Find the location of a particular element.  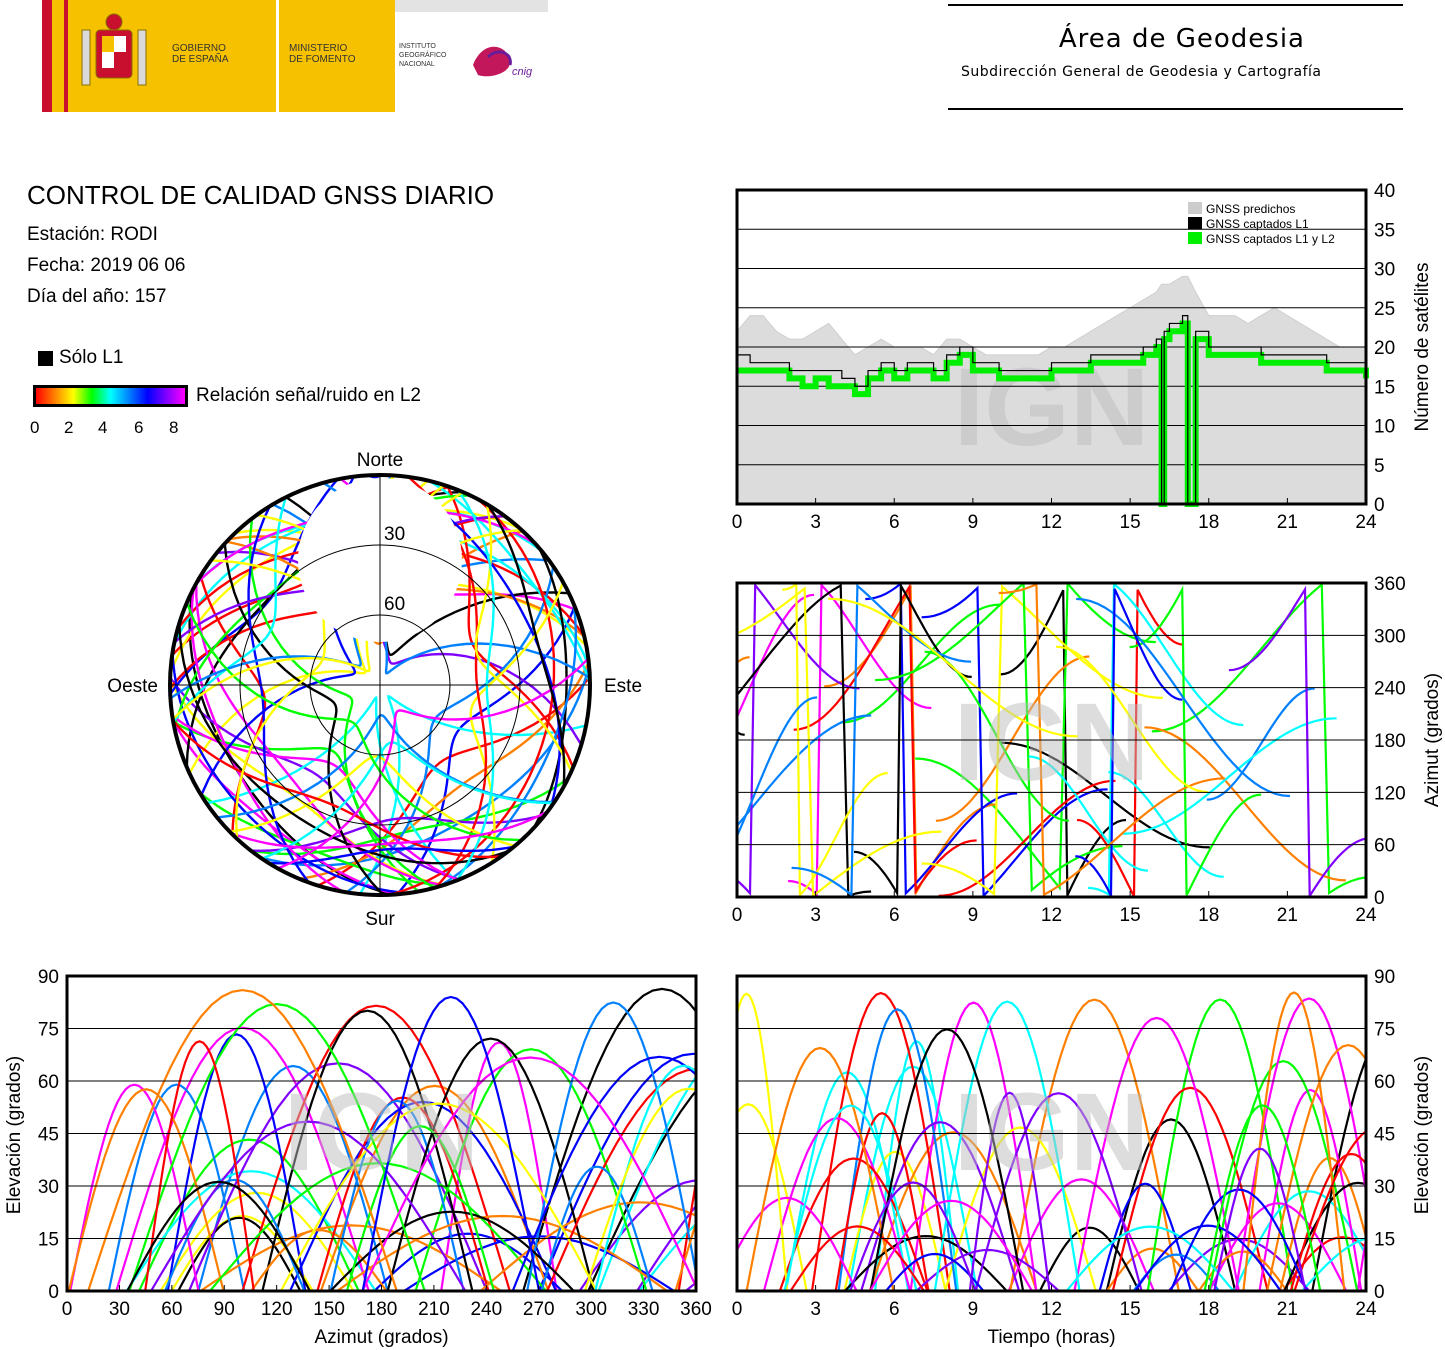

elev-time-xtick-label: 18 is located at coordinates (1208, 1309).